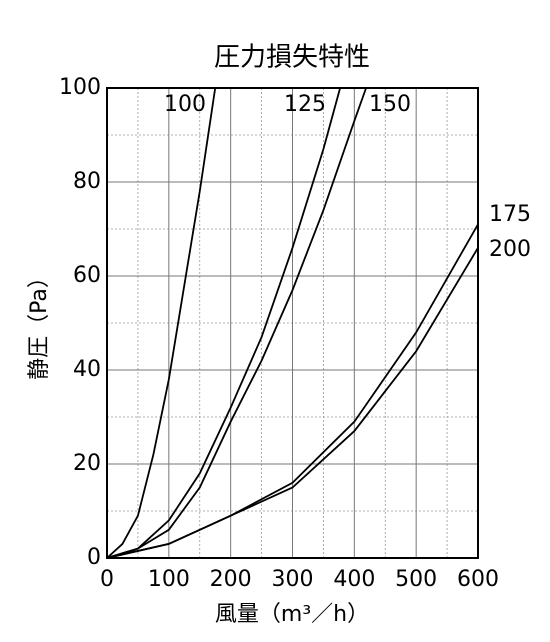  What do you see at coordinates (39, 323) in the screenshot?
I see `y-axis-label: 静圧（Pa）` at bounding box center [39, 323].